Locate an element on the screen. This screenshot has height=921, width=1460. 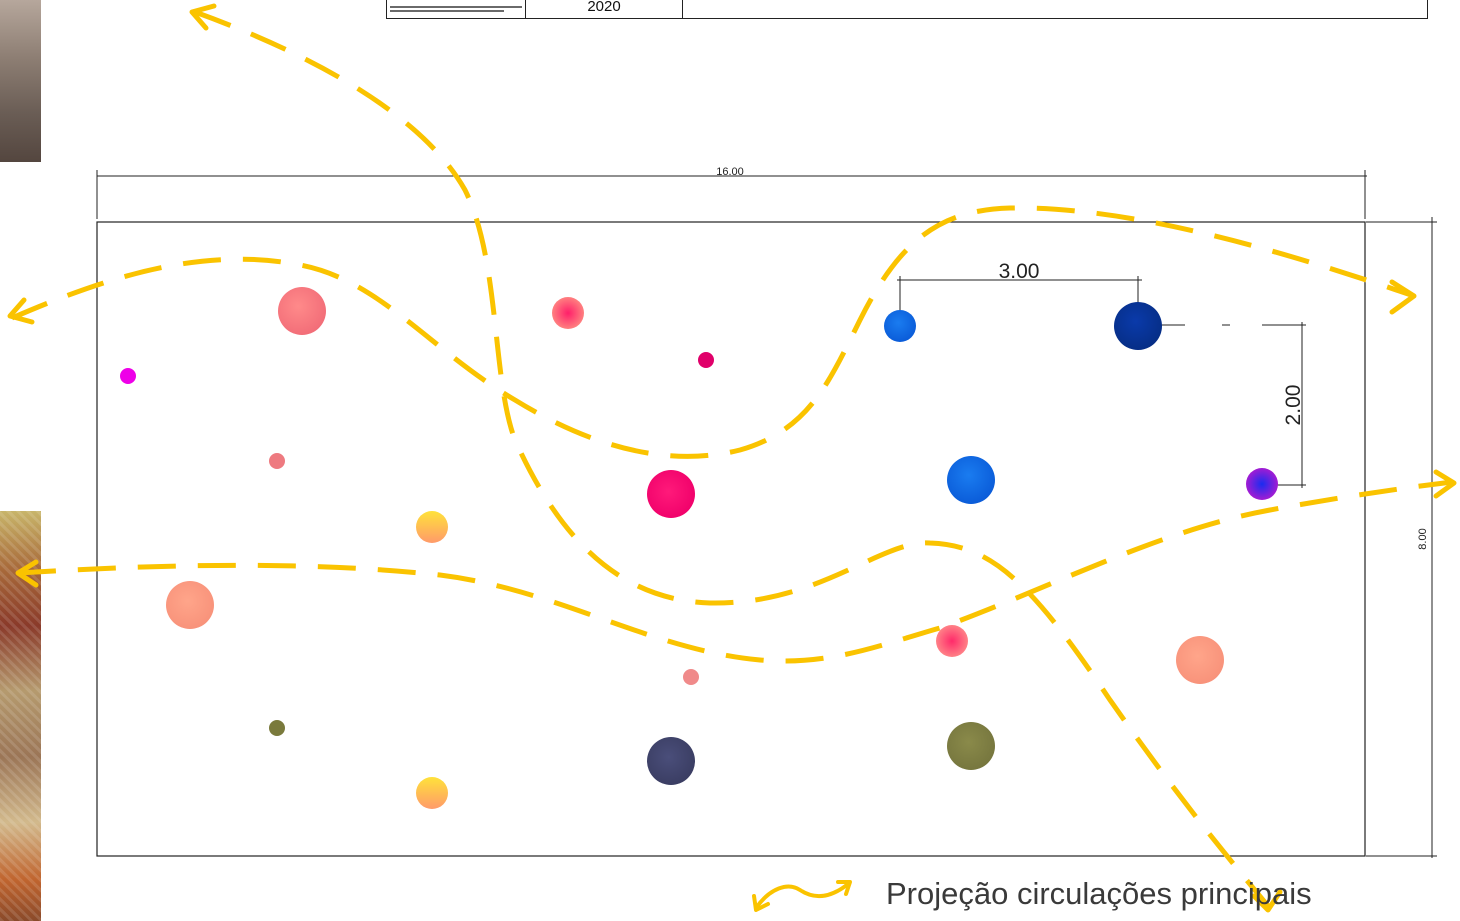
photo-thumbnail-top is located at coordinates (20, 81).